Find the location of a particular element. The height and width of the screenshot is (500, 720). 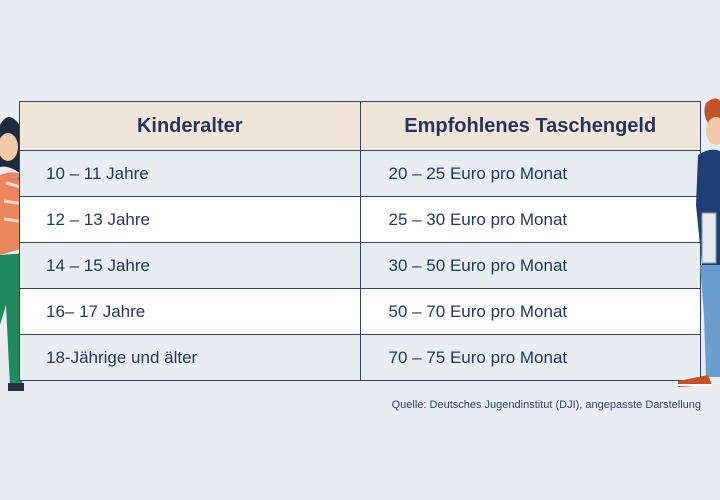

table-row: 12 – 13 Jahre 25 – 30 Euro pro Monat is located at coordinates (360, 219).